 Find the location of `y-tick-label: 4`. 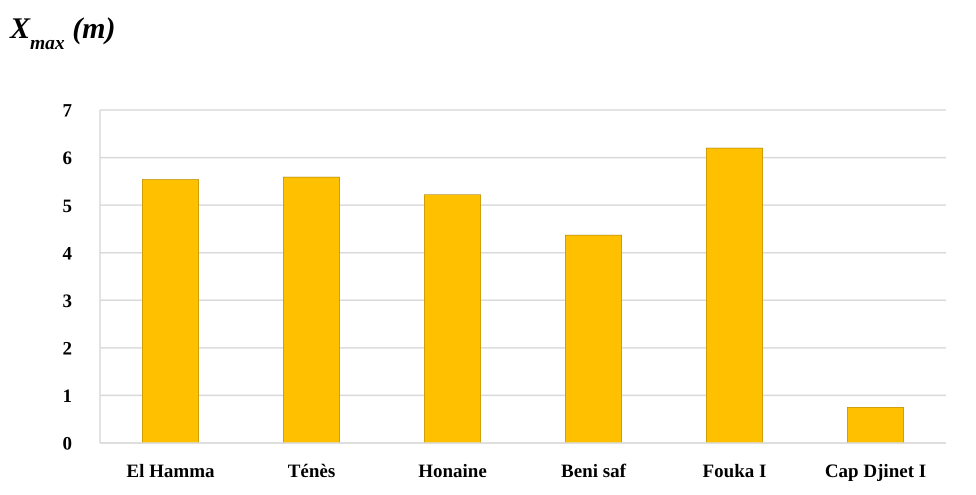

y-tick-label: 4 is located at coordinates (67, 253).